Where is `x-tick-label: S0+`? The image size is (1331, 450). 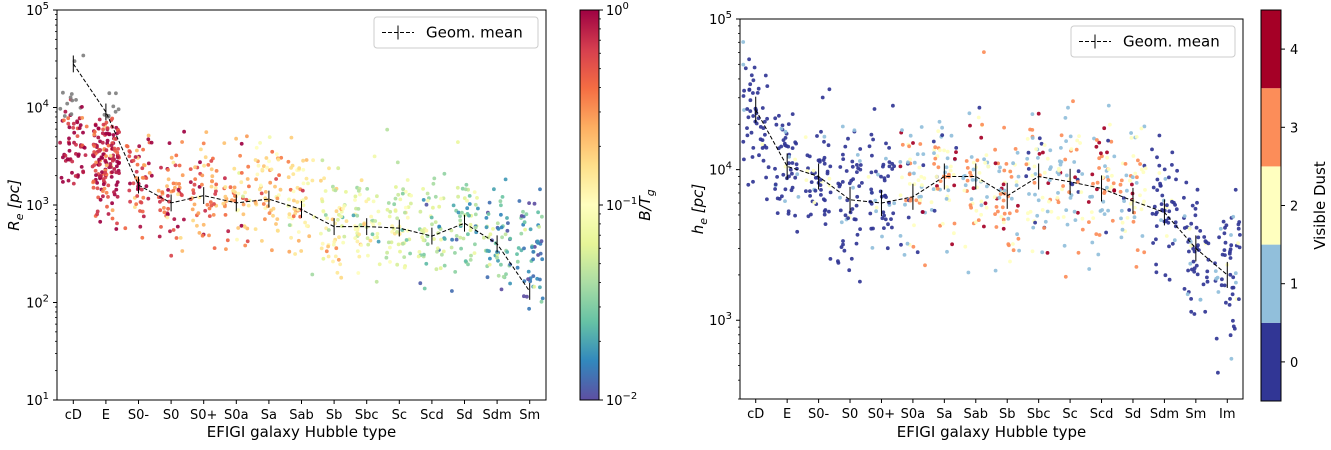
x-tick-label: S0+ is located at coordinates (881, 414).